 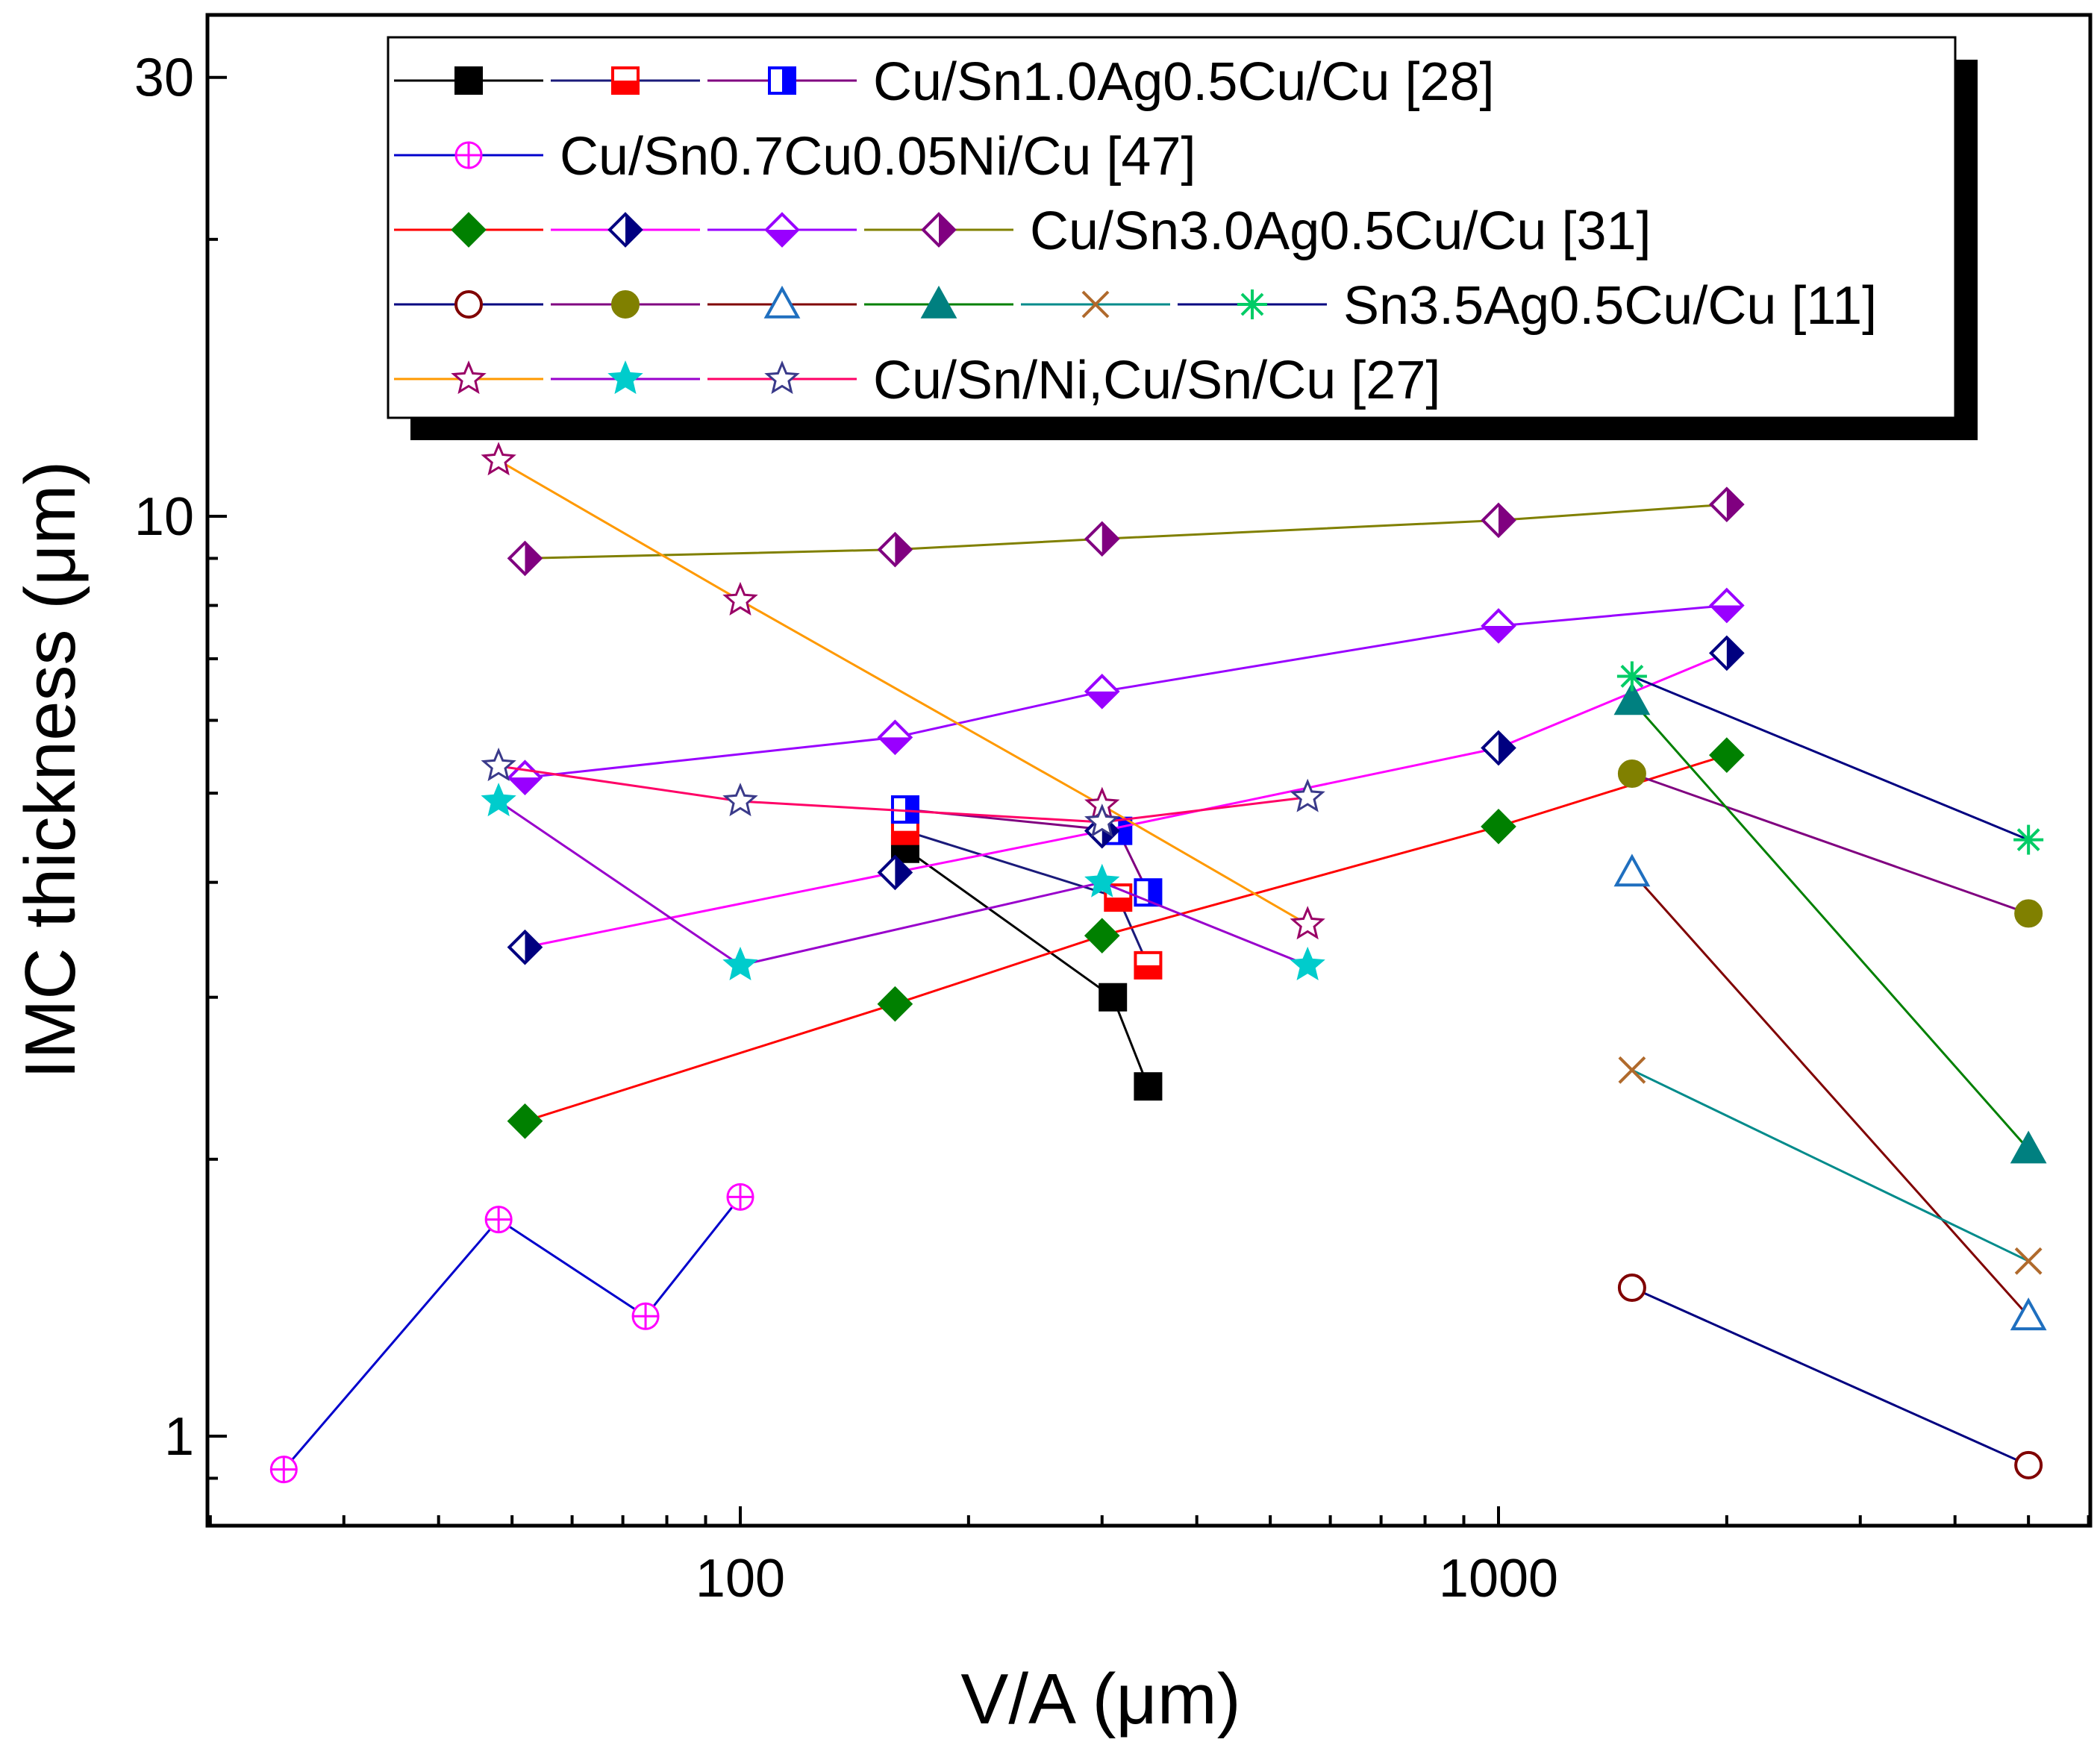 I want to click on legend-label: Cu/Sn/Ni,Cu/Sn/Cu [27], so click(x=1156, y=381).